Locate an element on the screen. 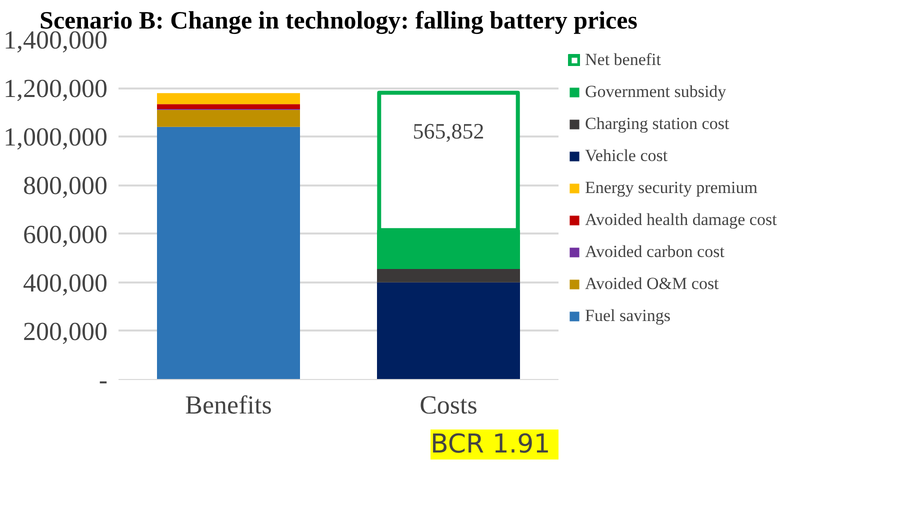 Image resolution: width=913 pixels, height=532 pixels. legend-label: Avoided O&M cost is located at coordinates (652, 284).